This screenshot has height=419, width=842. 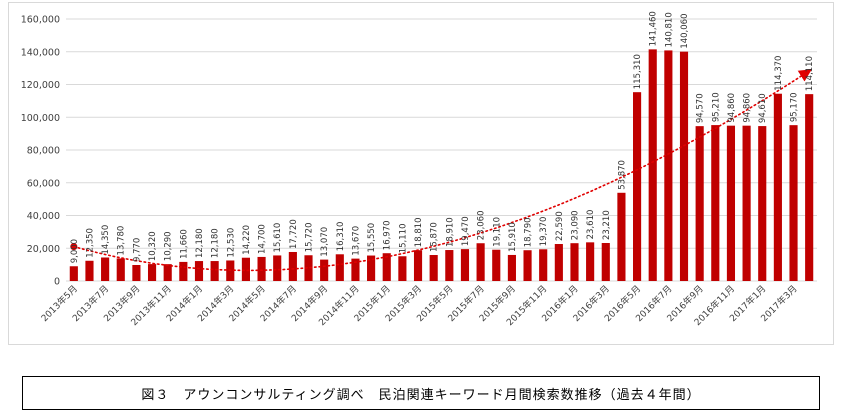 I want to click on data-label: 140,810, so click(x=669, y=29).